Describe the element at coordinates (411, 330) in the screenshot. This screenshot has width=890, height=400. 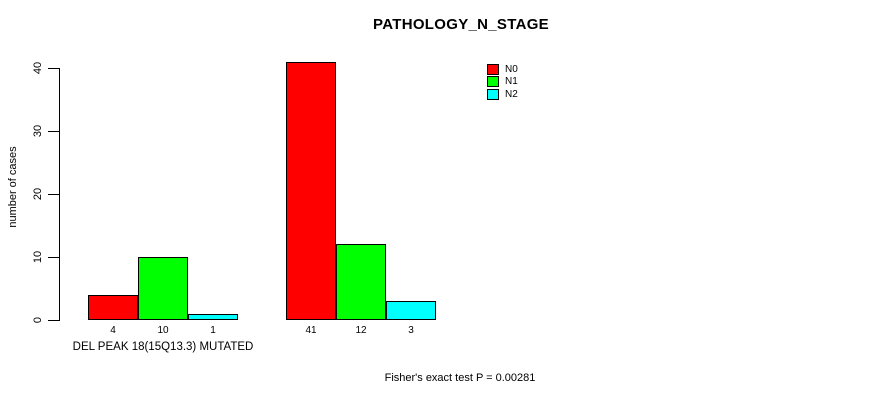
I see `bar-value-label: 3` at that location.